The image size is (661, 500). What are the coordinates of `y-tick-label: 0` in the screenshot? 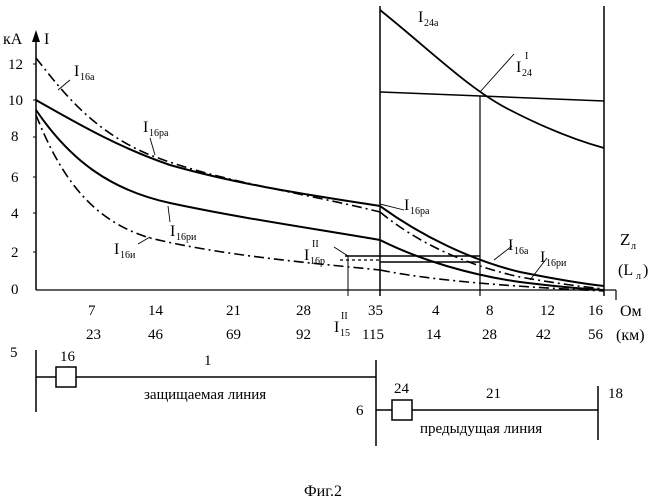 It's located at (15, 290).